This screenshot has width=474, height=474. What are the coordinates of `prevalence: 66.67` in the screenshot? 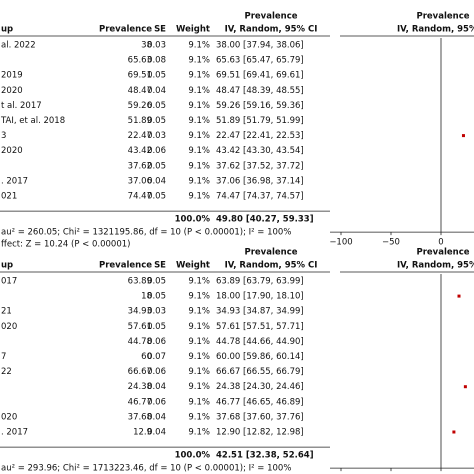 It's located at (140, 372).